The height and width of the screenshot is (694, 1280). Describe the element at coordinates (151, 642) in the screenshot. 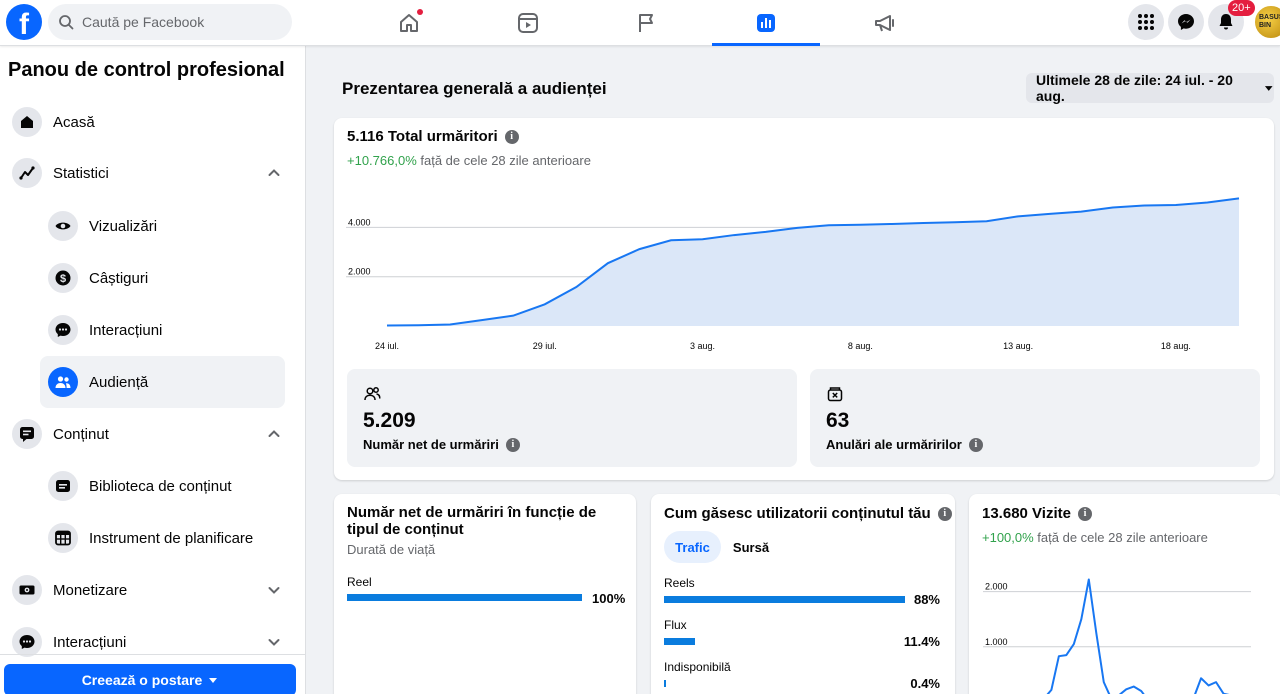

I see `sidebar-item-engagement: Interacțiuni` at that location.